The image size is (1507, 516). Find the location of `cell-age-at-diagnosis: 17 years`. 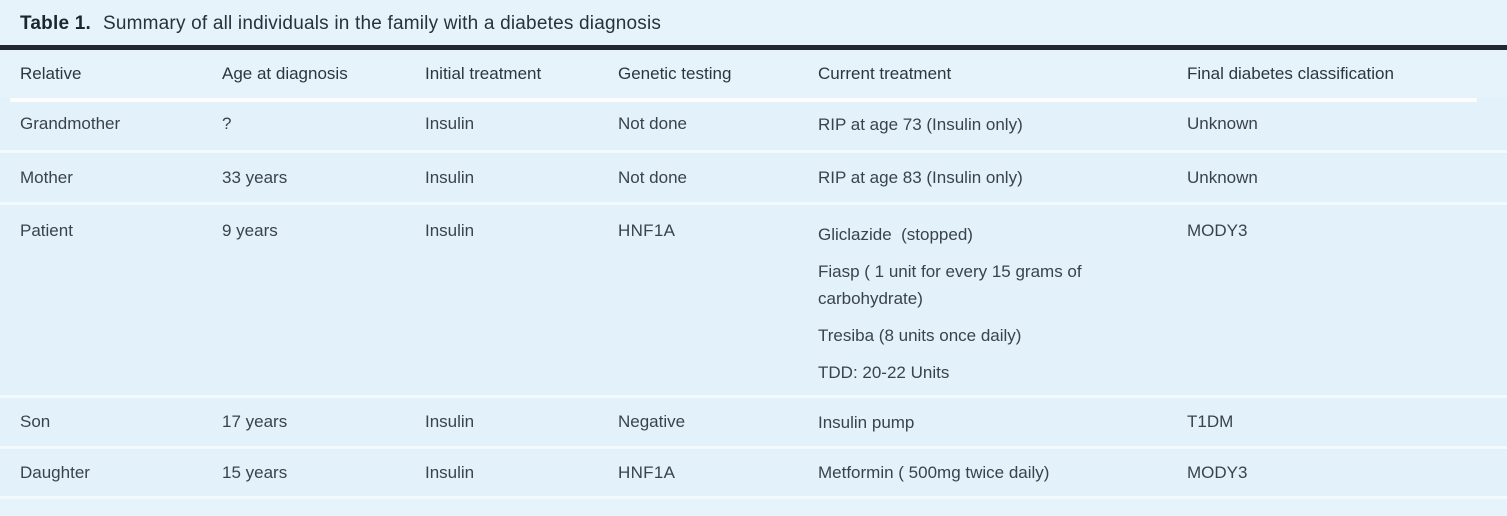

cell-age-at-diagnosis: 17 years is located at coordinates (255, 421).